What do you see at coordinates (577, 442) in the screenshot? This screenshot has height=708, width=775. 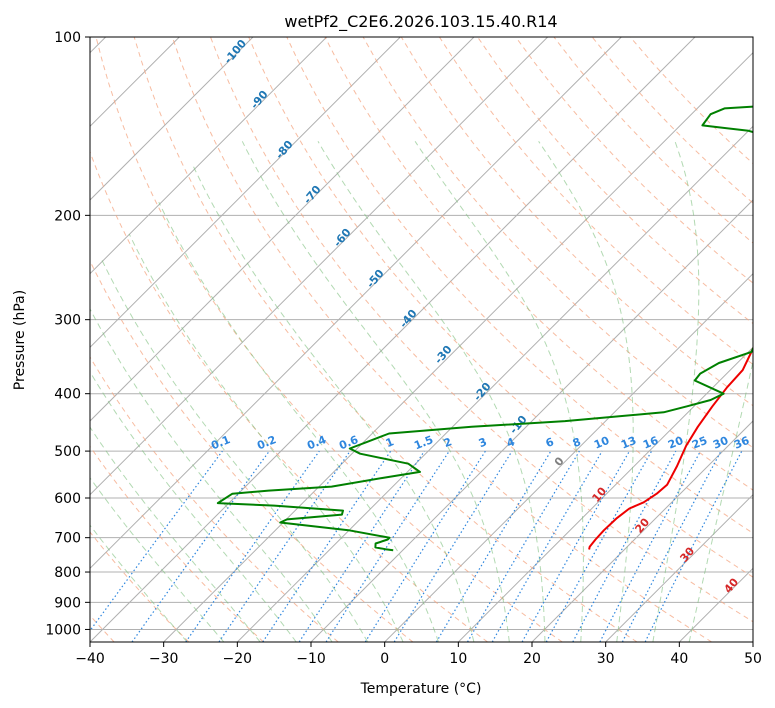 I see `mixing-ratio-label: 8` at bounding box center [577, 442].